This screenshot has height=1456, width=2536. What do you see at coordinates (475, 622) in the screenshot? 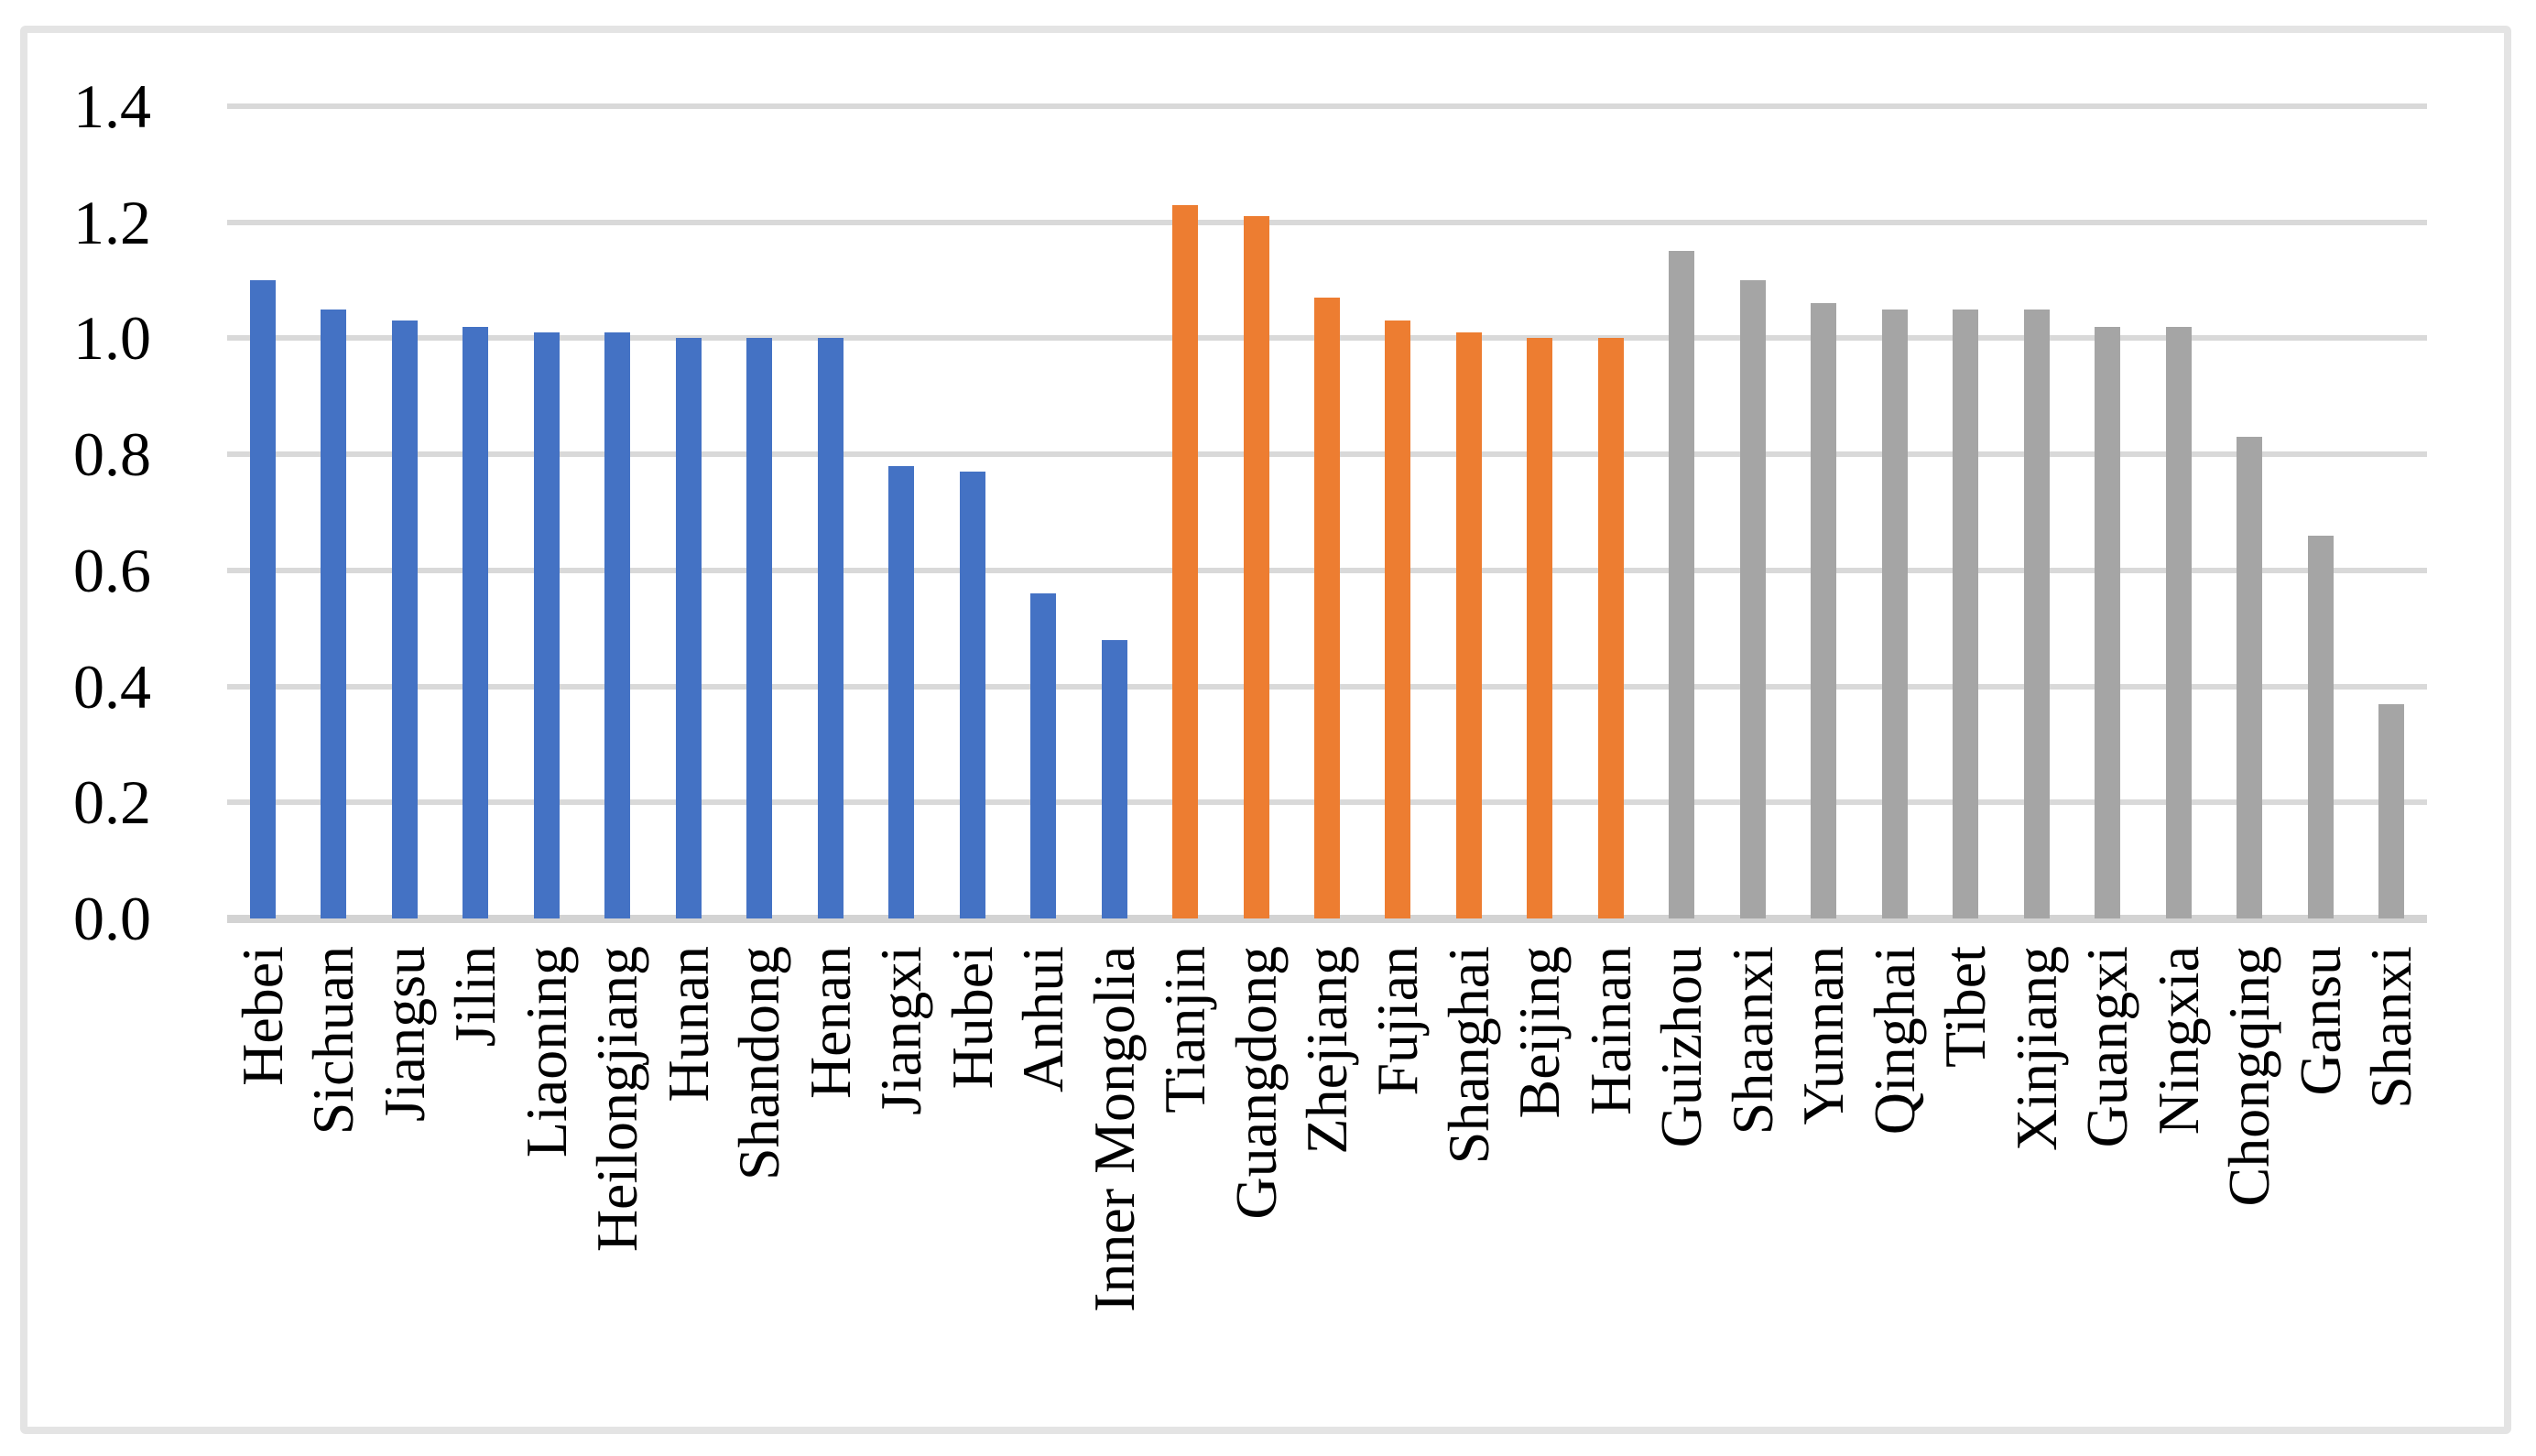
I see `bar-jilin` at bounding box center [475, 622].